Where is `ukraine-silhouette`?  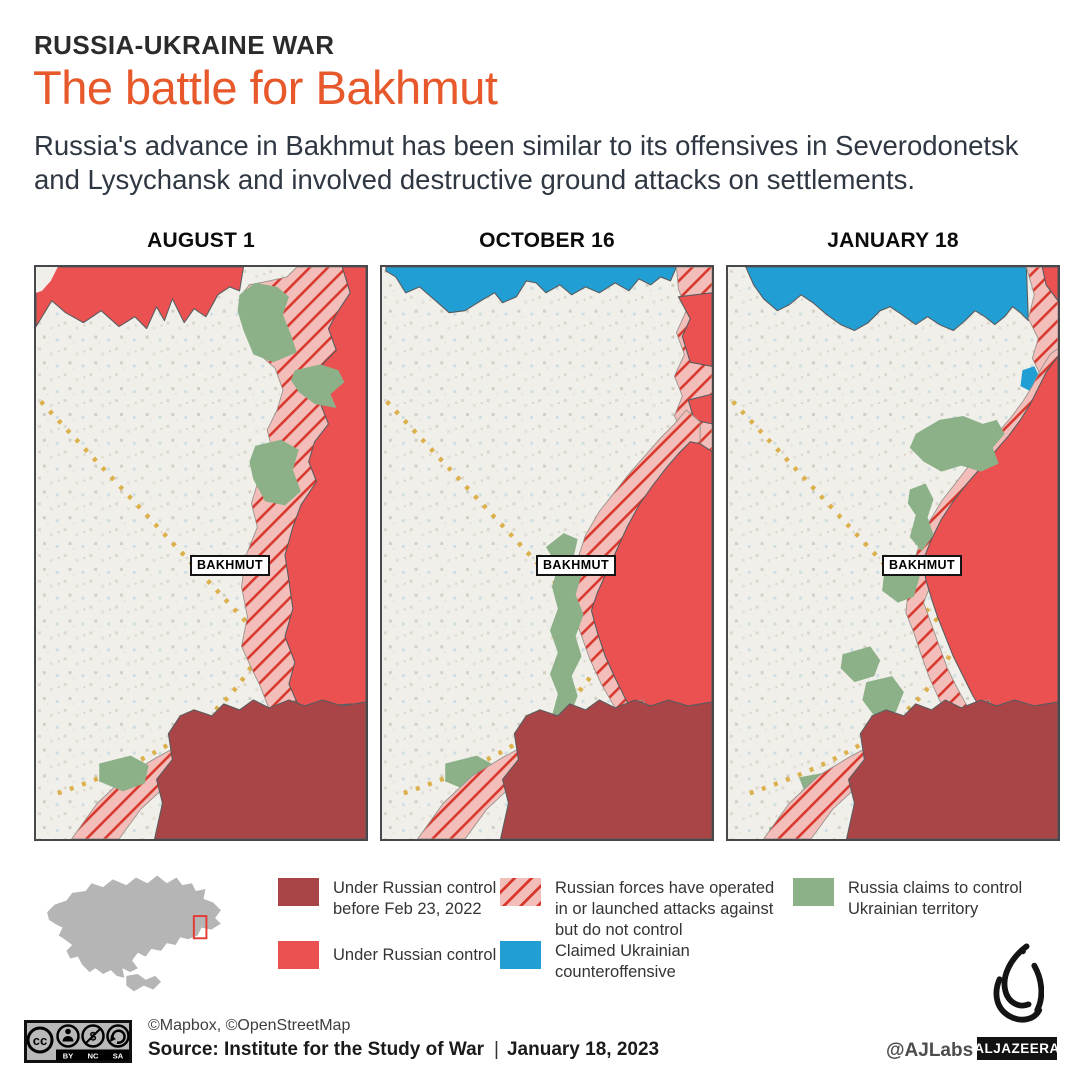
ukraine-silhouette is located at coordinates (134, 926).